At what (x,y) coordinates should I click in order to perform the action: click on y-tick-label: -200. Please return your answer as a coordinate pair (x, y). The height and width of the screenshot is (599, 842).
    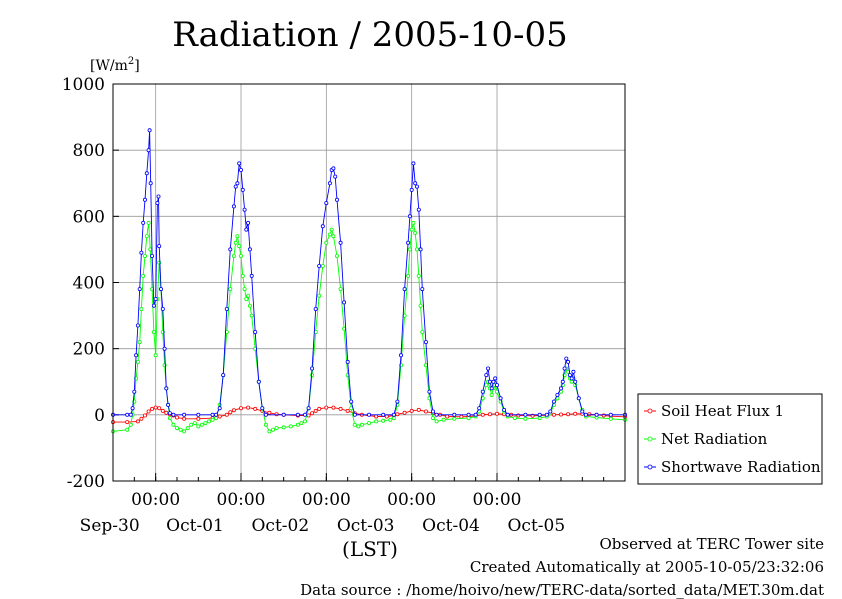
    Looking at the image, I should click on (86, 482).